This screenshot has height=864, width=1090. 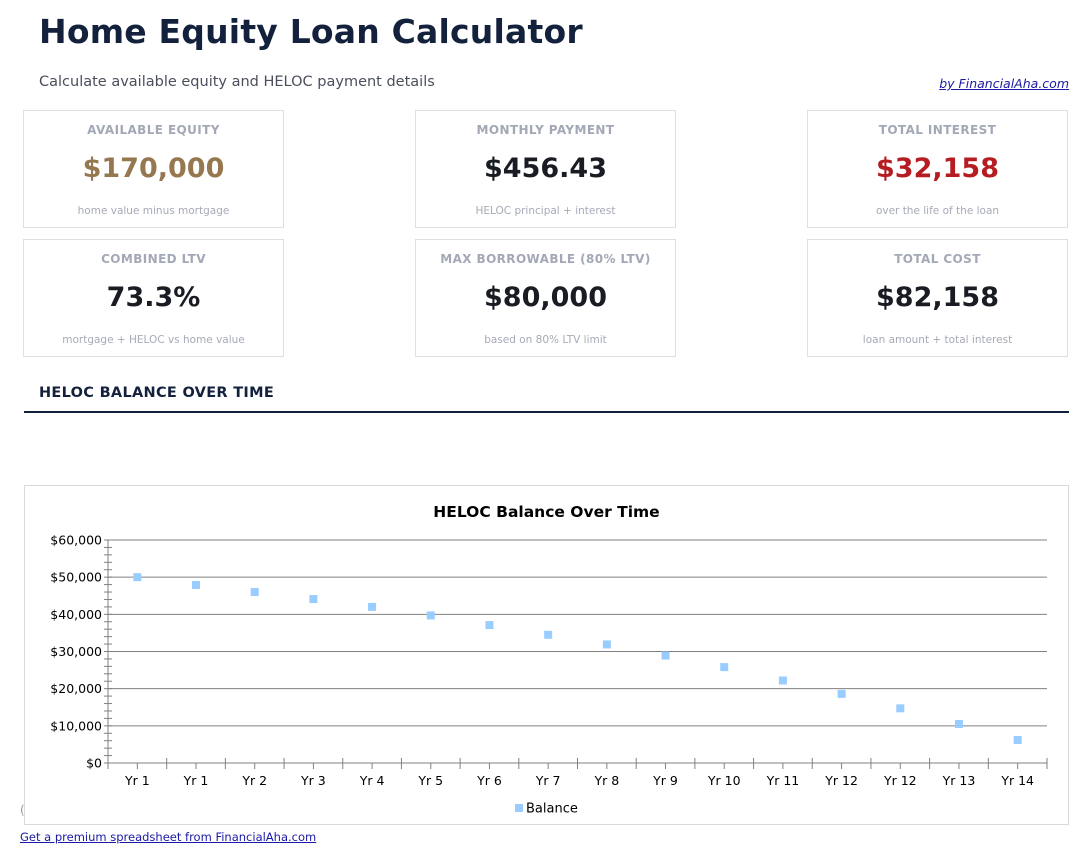 What do you see at coordinates (76, 725) in the screenshot?
I see `y-tick-label: $10,000` at bounding box center [76, 725].